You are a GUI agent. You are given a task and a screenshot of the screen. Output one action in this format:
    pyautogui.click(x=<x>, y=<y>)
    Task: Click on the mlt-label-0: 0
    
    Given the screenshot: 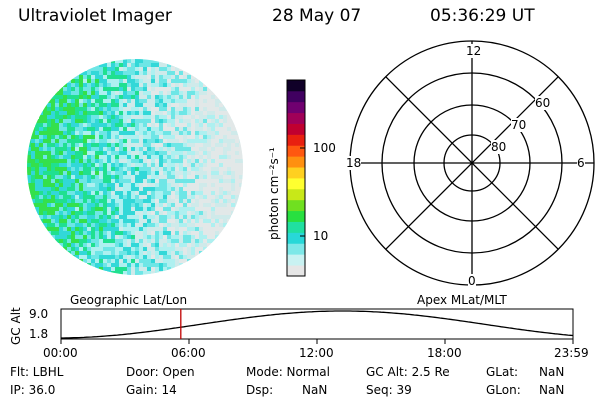 What is the action you would take?
    pyautogui.click(x=472, y=281)
    